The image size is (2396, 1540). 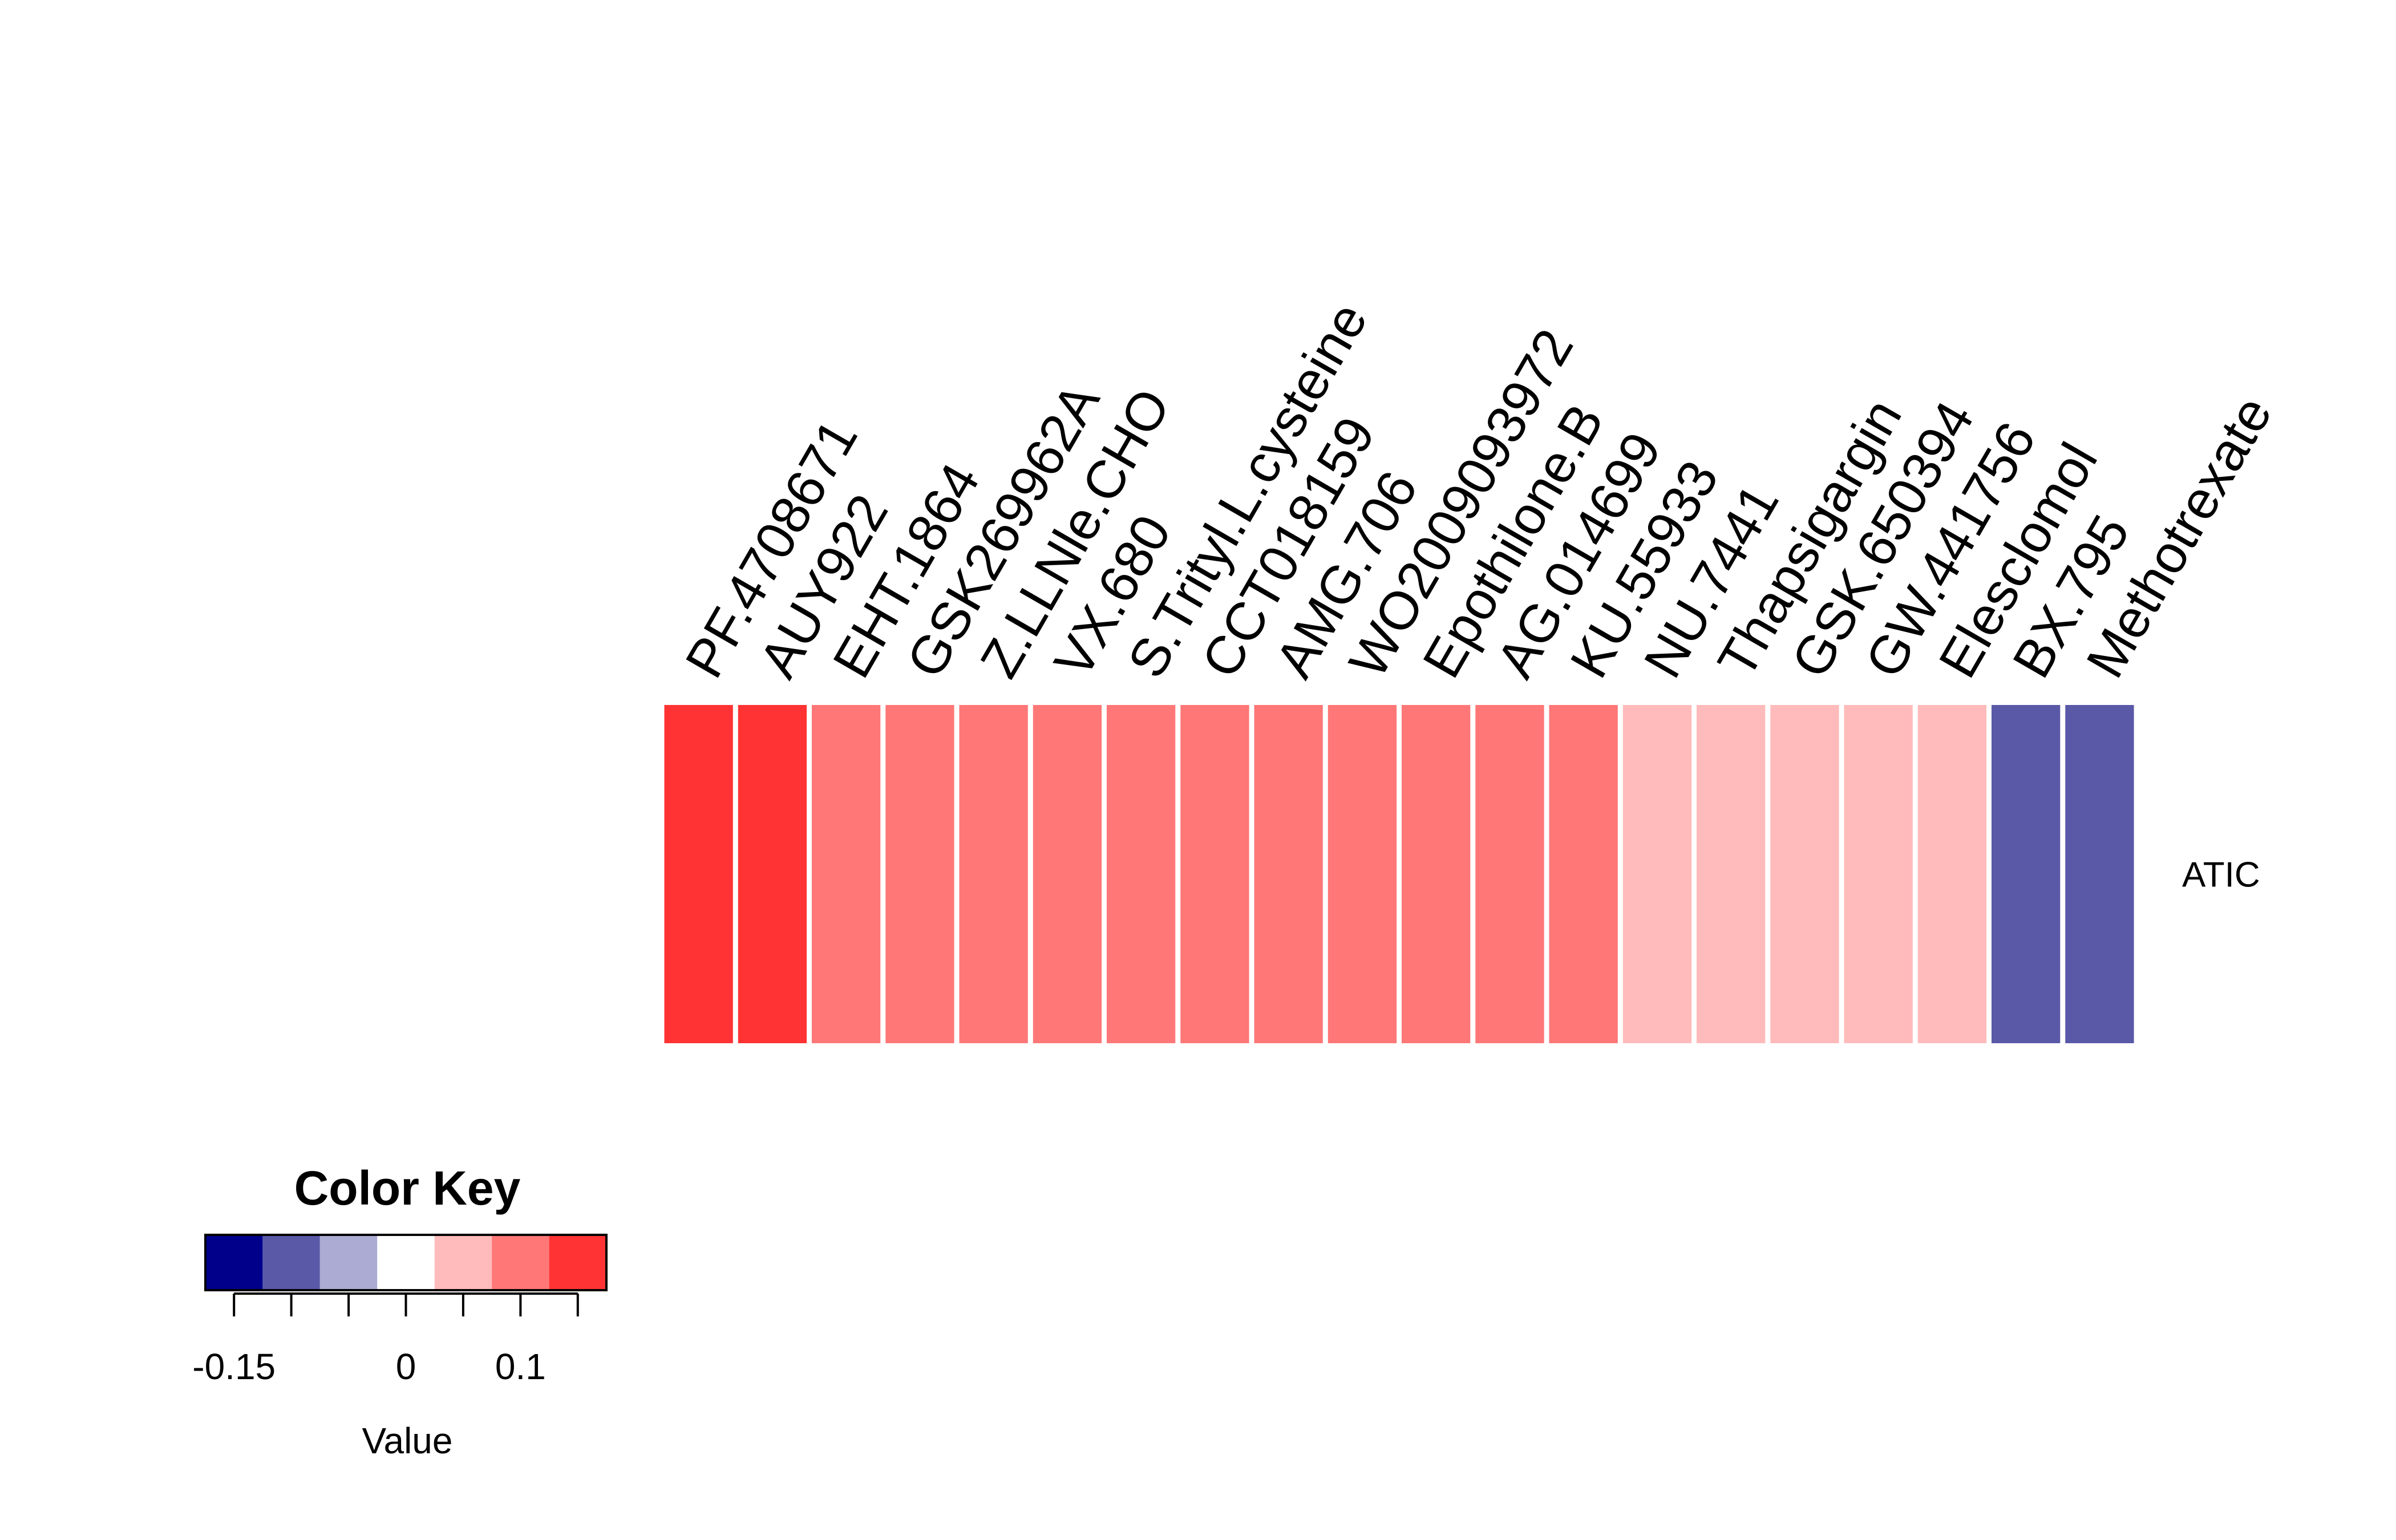 I want to click on color-key-title: Color Key, so click(x=407, y=1188).